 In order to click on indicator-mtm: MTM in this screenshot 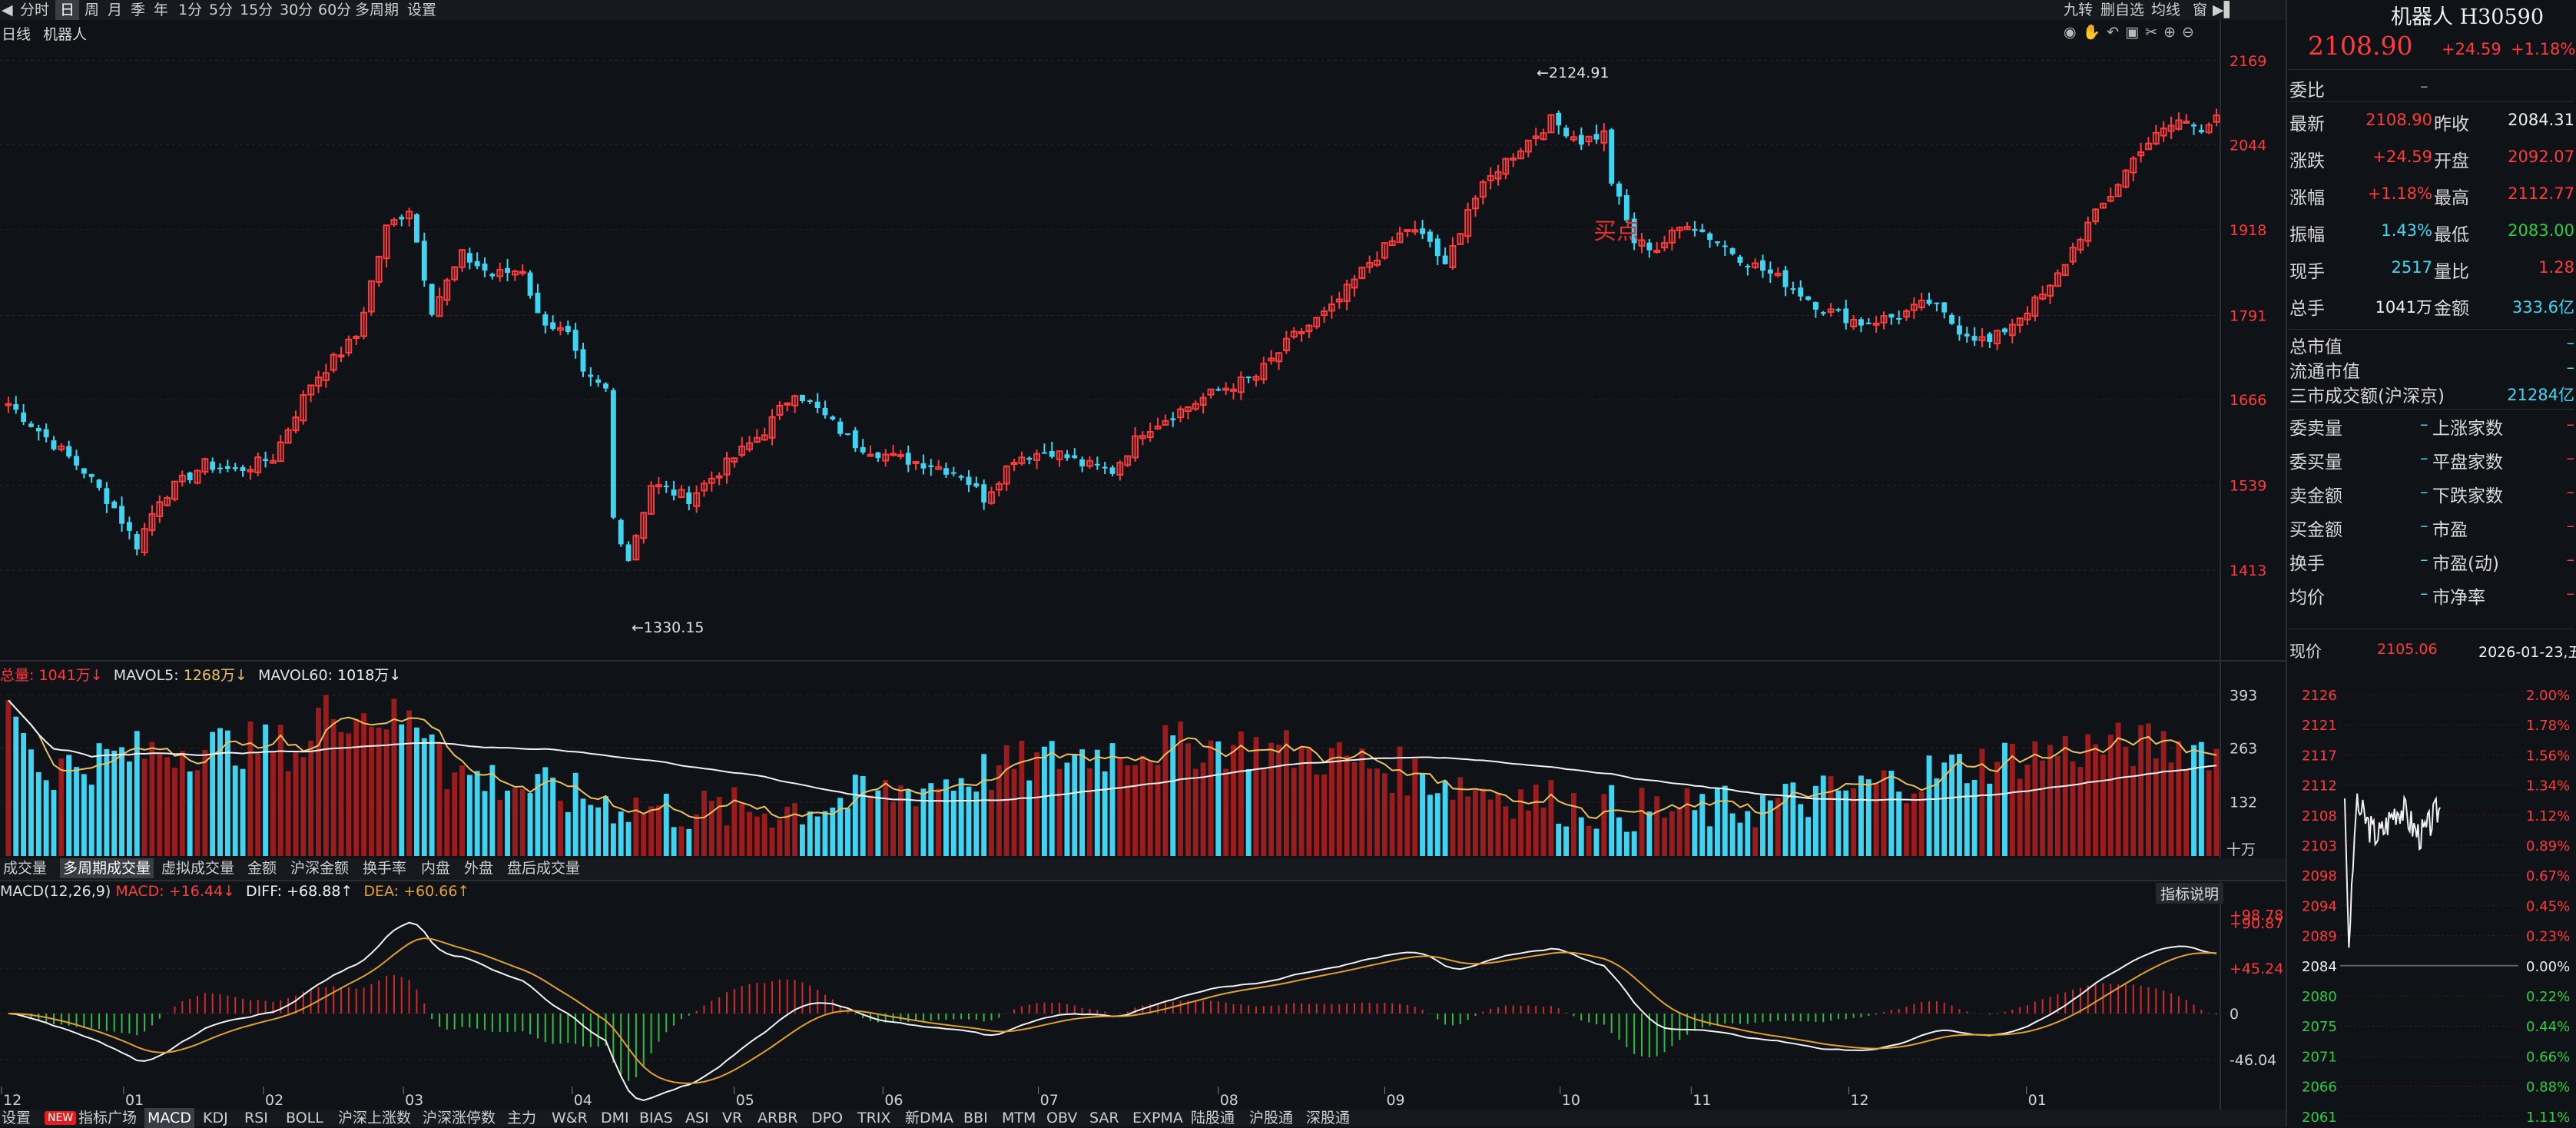, I will do `click(1019, 1118)`.